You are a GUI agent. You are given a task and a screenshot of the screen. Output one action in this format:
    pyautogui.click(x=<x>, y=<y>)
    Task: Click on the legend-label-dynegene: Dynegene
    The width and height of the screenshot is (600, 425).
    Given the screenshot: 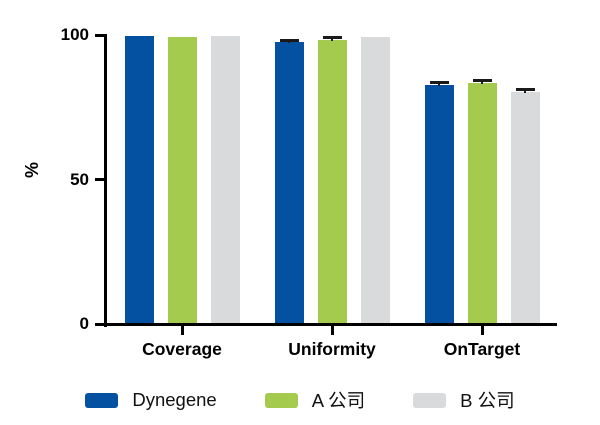 What is the action you would take?
    pyautogui.click(x=174, y=399)
    